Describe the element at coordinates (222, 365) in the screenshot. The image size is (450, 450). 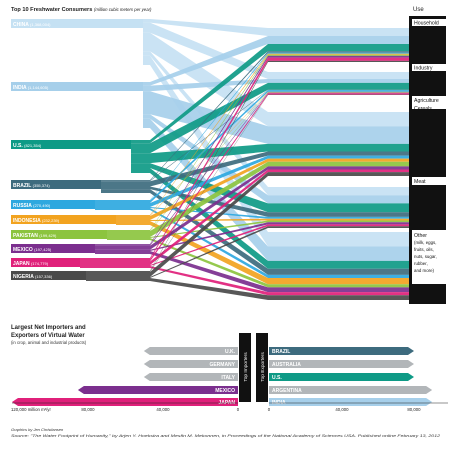
I see `importer-label-germany: GERMANY` at that location.